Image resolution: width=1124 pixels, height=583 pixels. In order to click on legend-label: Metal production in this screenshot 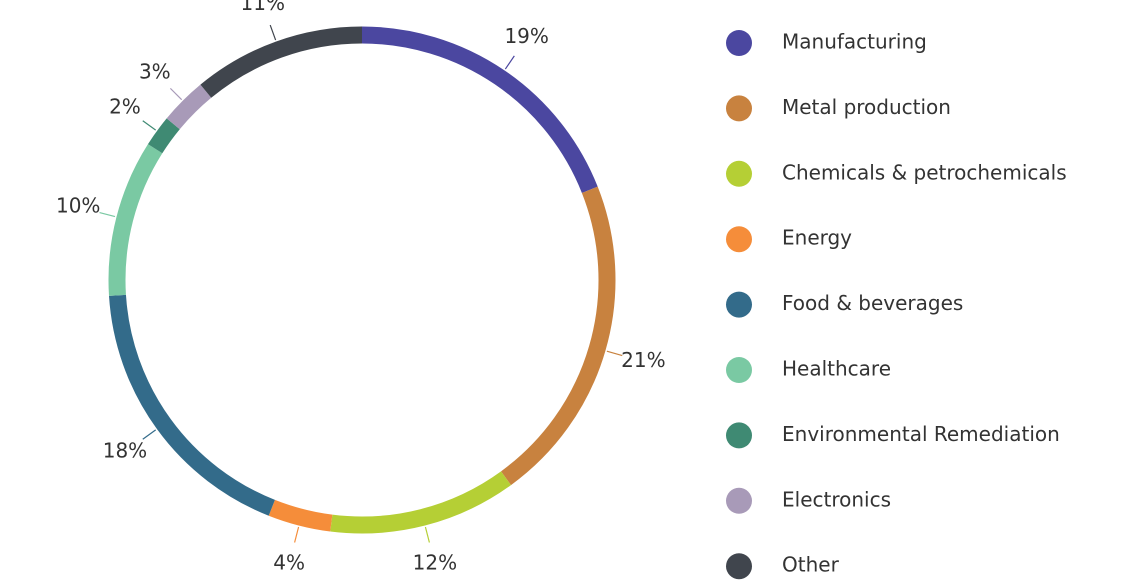, I will do `click(866, 107)`.